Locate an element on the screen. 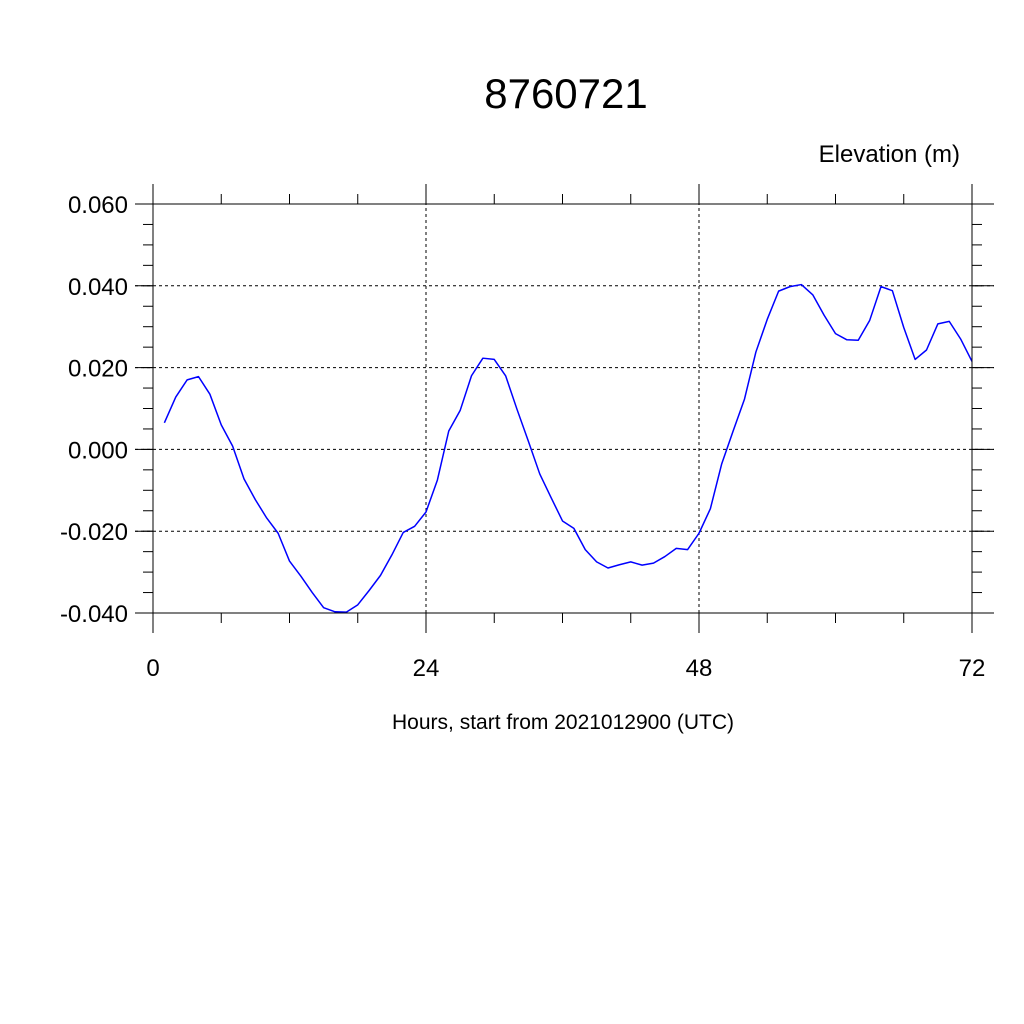 Image resolution: width=1024 pixels, height=1024 pixels. x-tick-label: 72 is located at coordinates (972, 668).